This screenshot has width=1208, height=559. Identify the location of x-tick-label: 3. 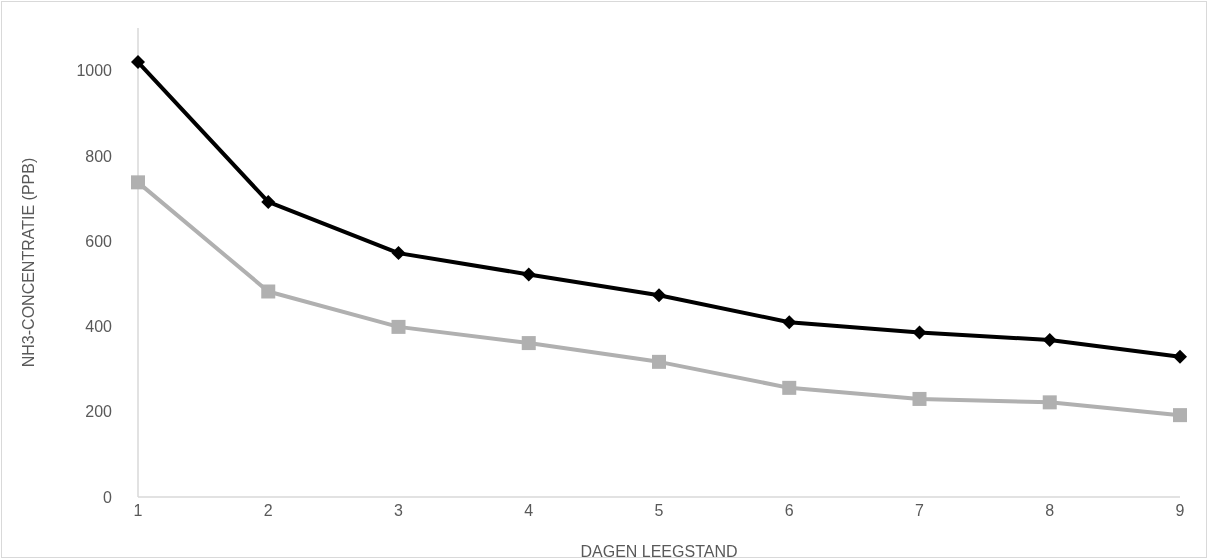
(399, 511).